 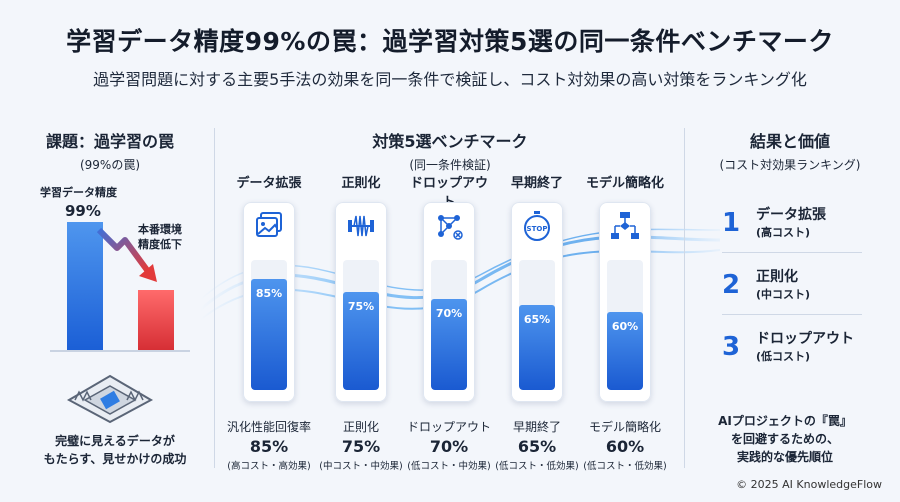 I want to click on rank-cost: (中コスト), so click(x=783, y=294).